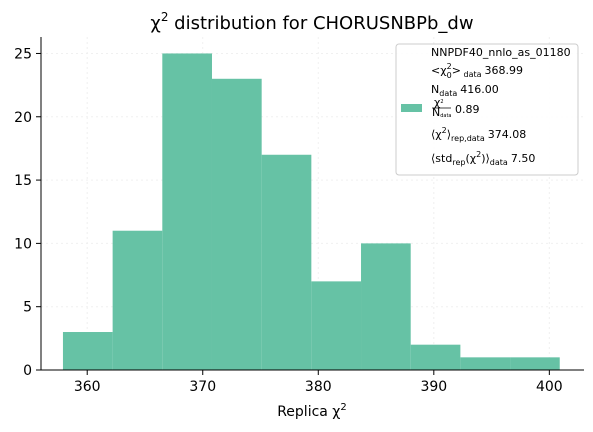 The image size is (593, 432). What do you see at coordinates (439, 102) in the screenshot?
I see `svg-text: χ2` at bounding box center [439, 102].